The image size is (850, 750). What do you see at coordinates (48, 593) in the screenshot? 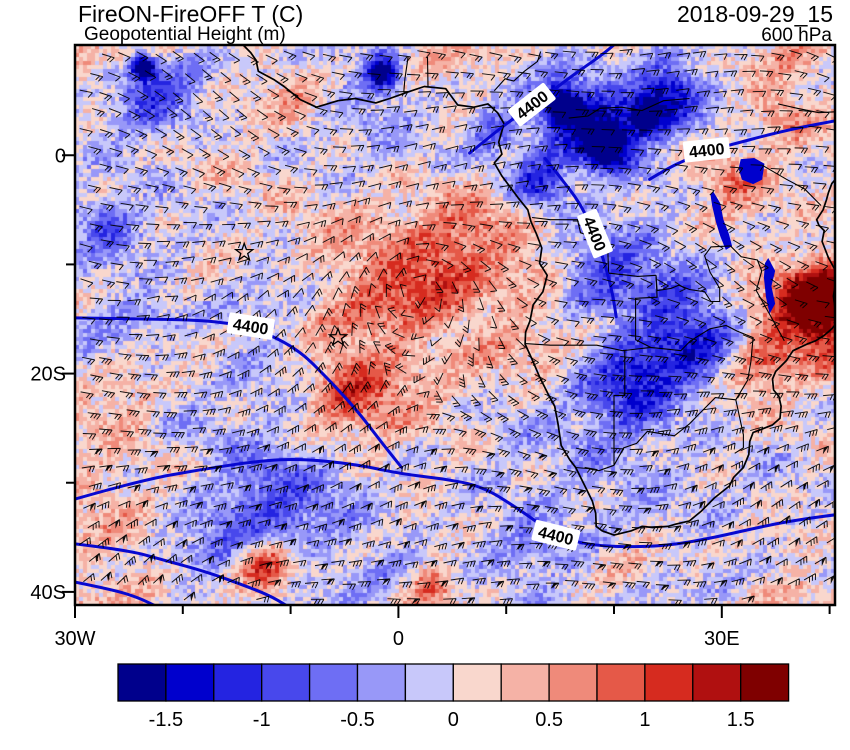
I see `y-axis-label: 40S` at bounding box center [48, 593].